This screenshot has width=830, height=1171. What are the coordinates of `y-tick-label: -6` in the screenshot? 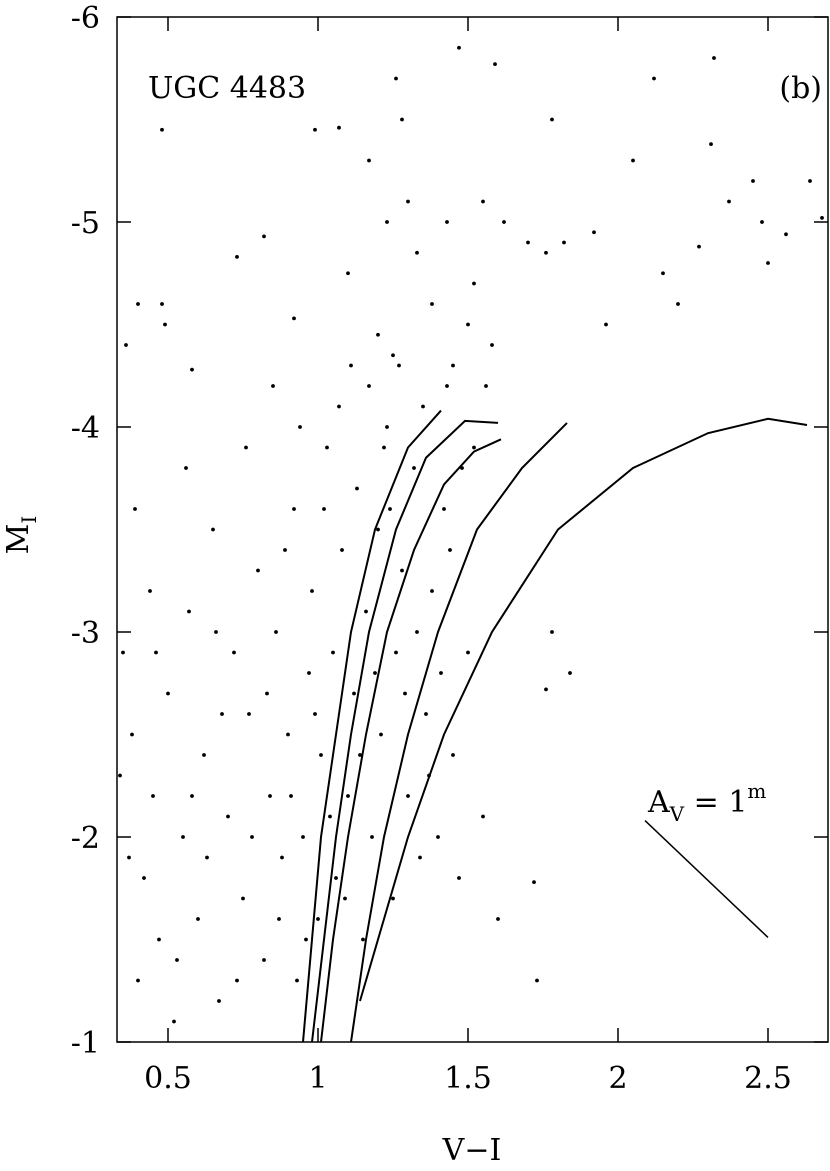 It's located at (85, 18).